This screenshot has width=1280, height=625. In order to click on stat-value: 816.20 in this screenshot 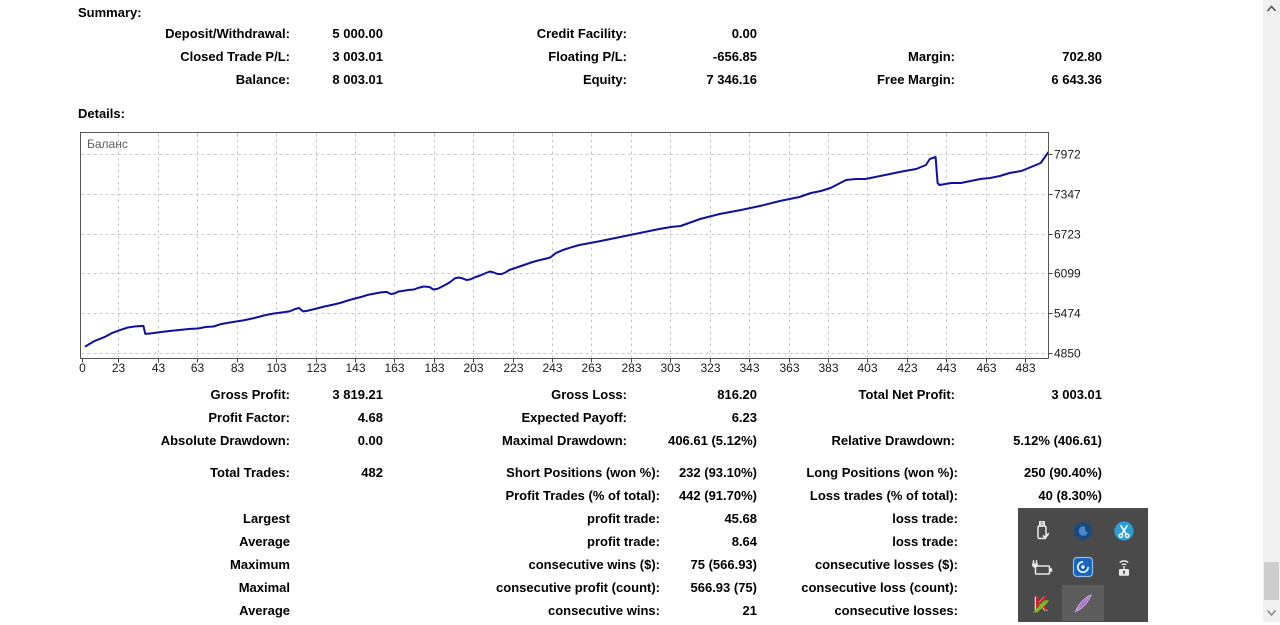, I will do `click(737, 394)`.